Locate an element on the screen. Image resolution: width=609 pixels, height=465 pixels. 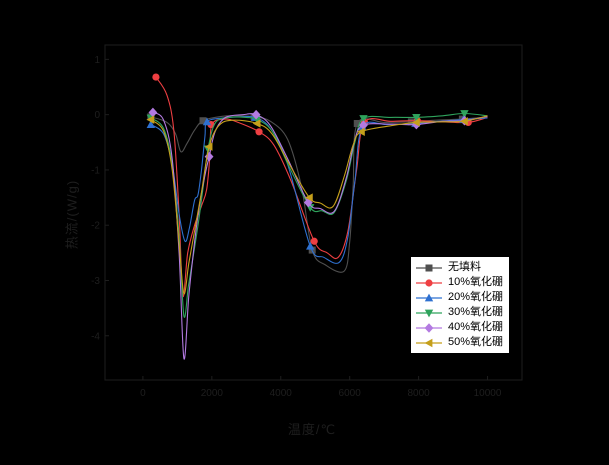
x-tick-label: 6000 is located at coordinates (350, 393).